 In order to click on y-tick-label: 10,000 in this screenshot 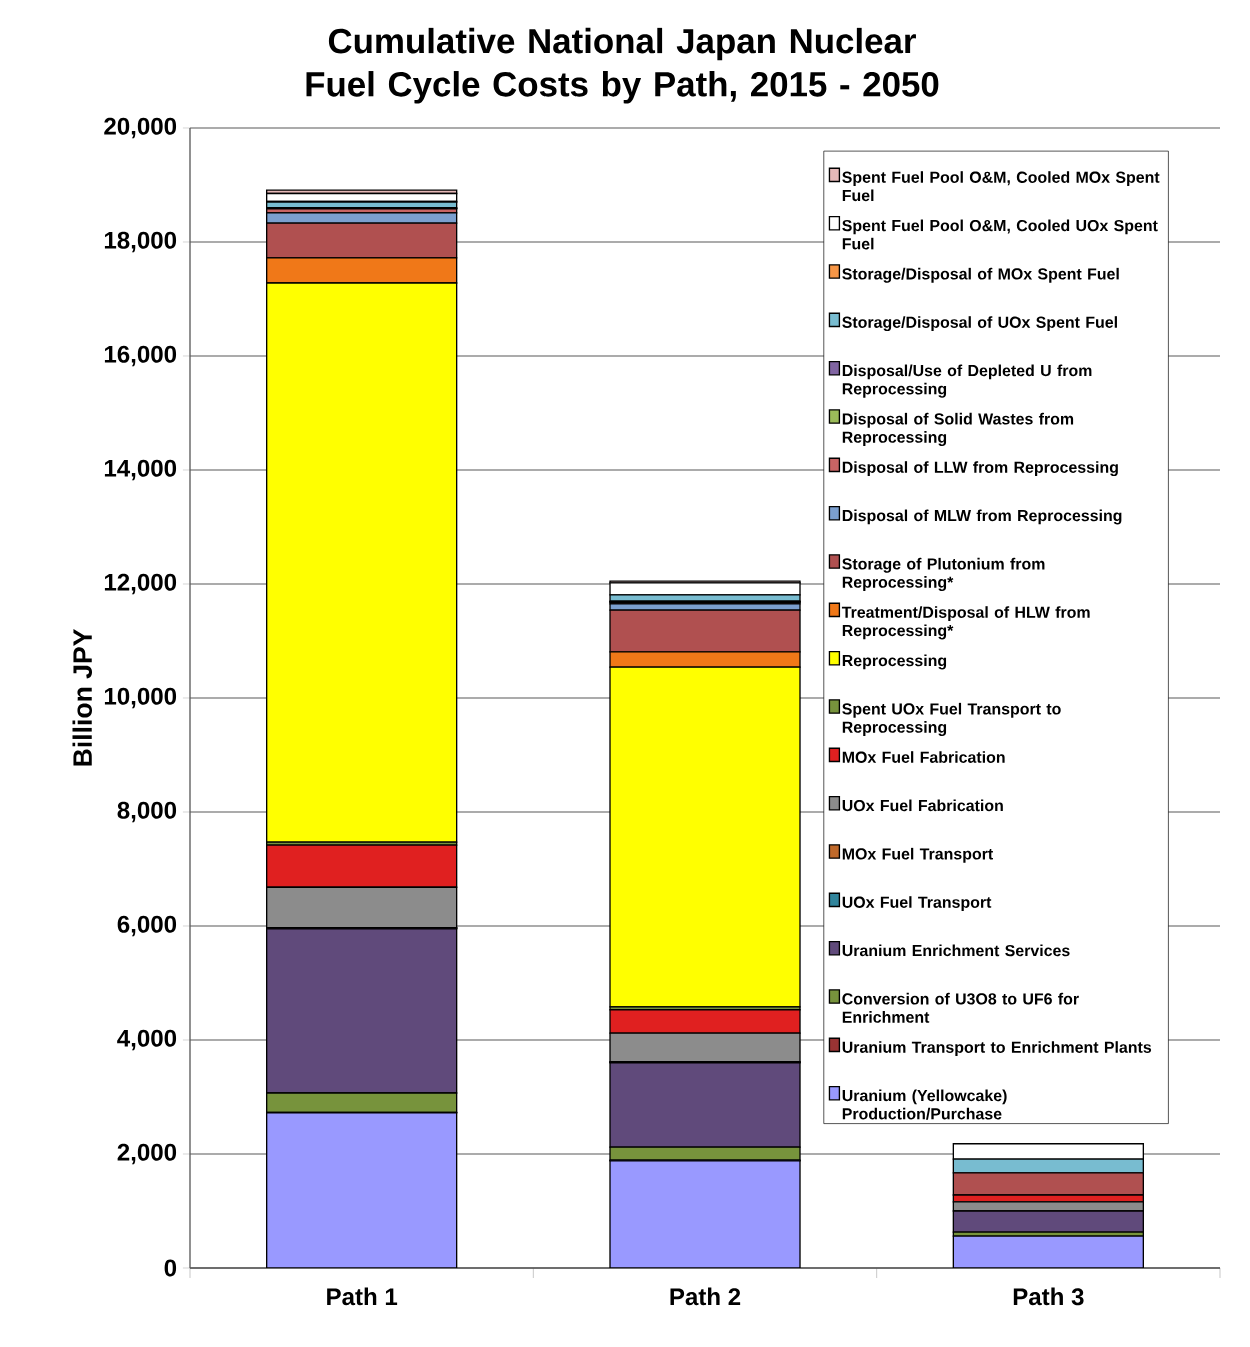, I will do `click(140, 698)`.